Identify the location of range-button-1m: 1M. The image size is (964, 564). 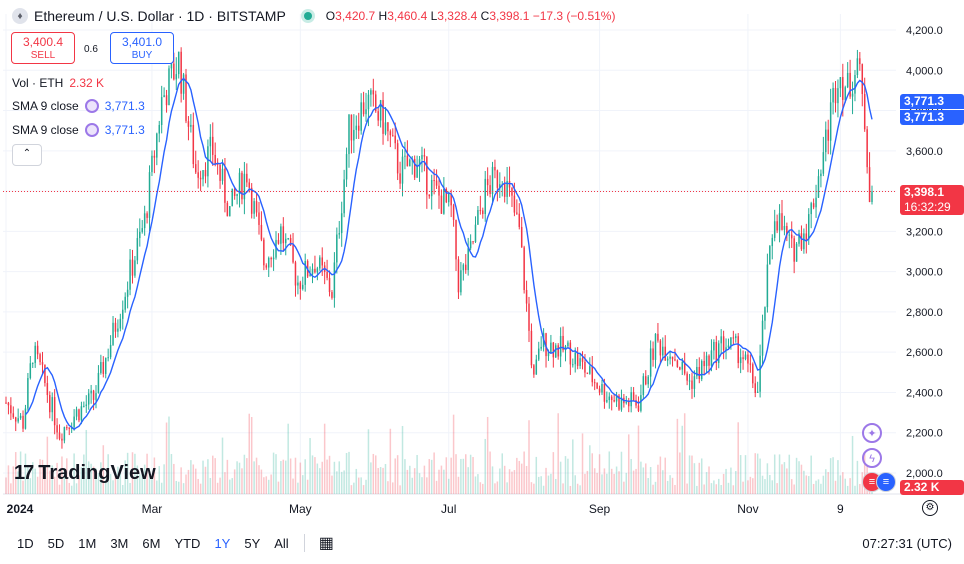
(87, 543).